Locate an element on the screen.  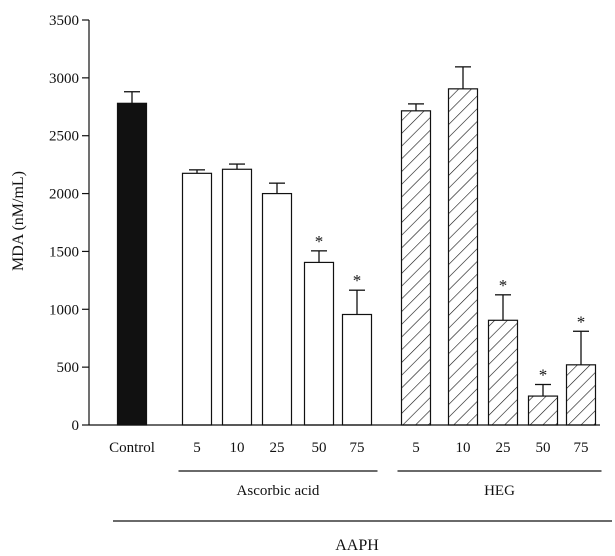
y-tick-label: 2000 is located at coordinates (64, 195).